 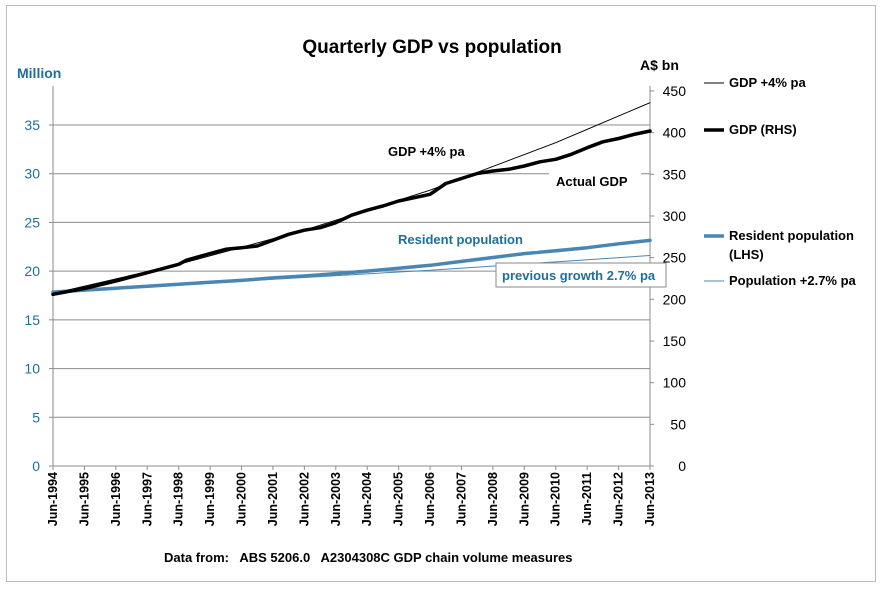 What do you see at coordinates (793, 280) in the screenshot?
I see `legend-label-population-2-7pct: Population +2.7% pa` at bounding box center [793, 280].